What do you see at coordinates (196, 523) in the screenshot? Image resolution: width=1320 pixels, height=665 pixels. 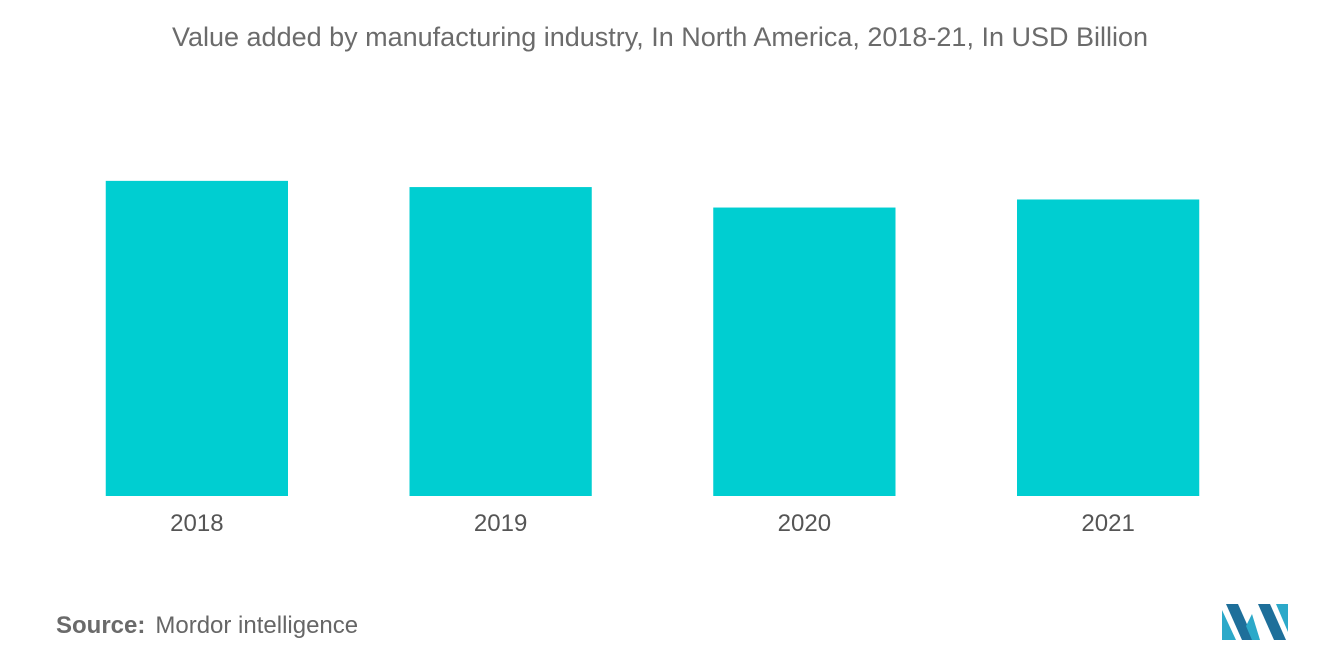 I see `x-tick-label-2018: 2018` at bounding box center [196, 523].